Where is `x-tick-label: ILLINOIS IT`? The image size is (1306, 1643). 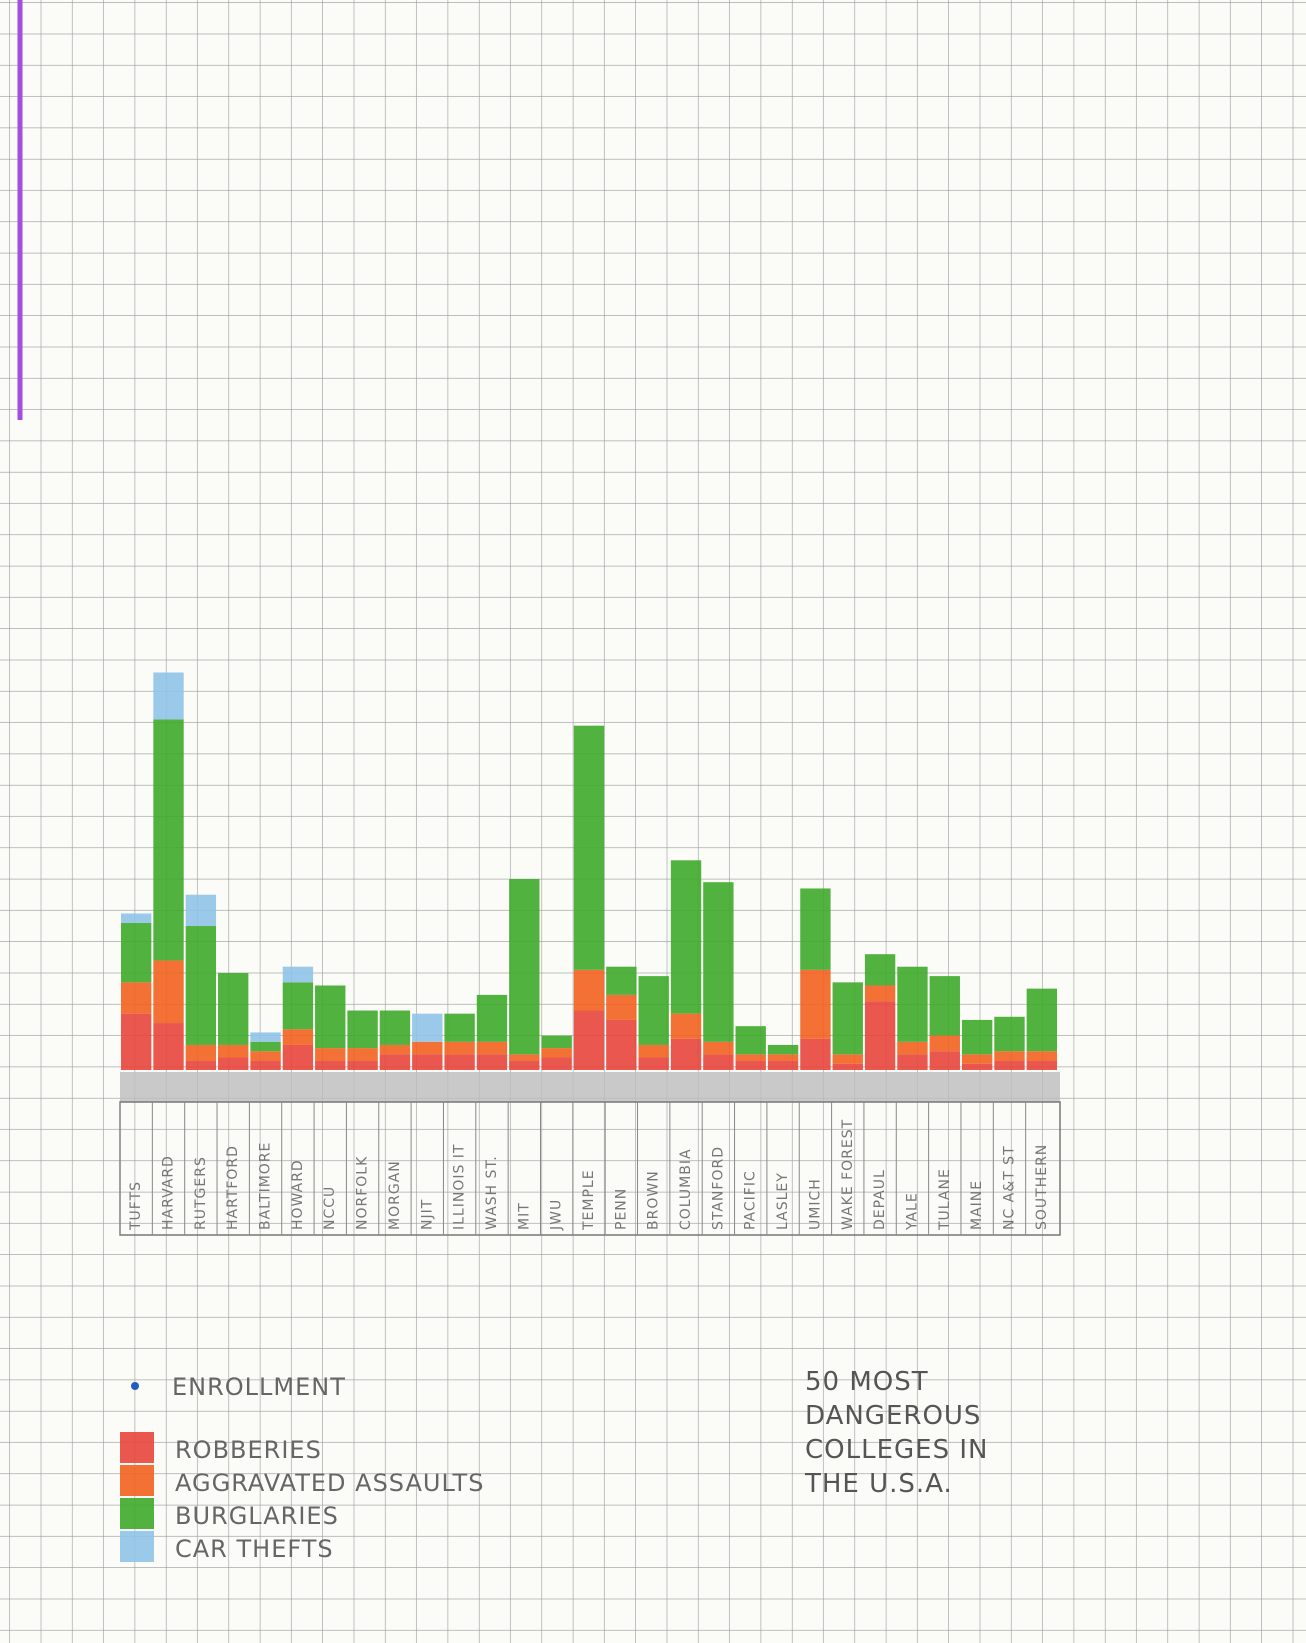 x-tick-label: ILLINOIS IT is located at coordinates (460, 1187).